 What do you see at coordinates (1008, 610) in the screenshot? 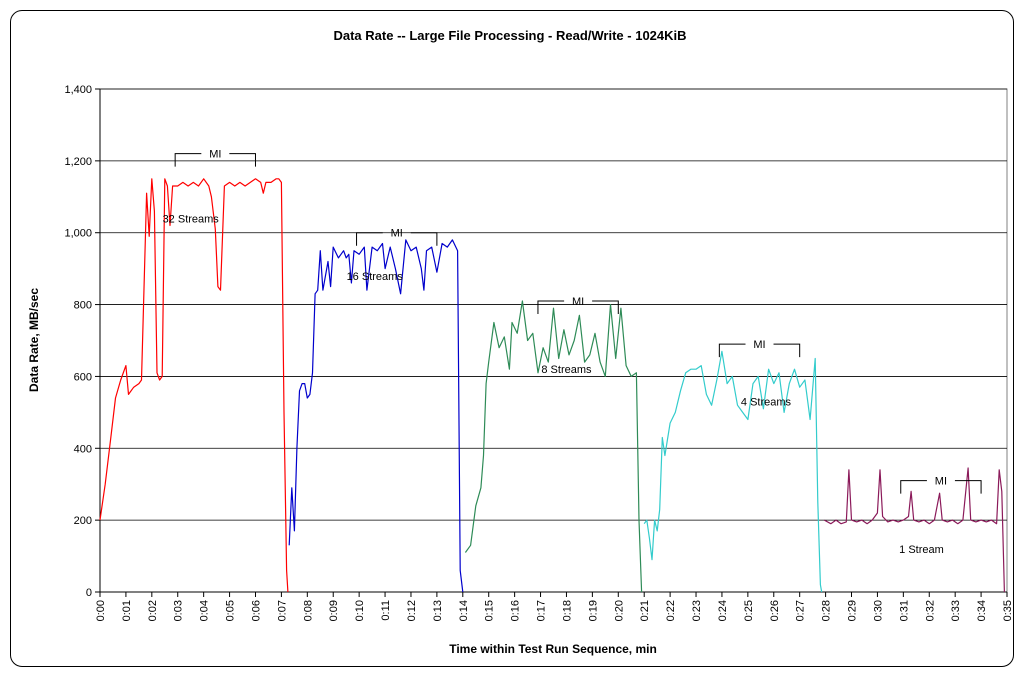
I see `x-tick-label: 0:35` at bounding box center [1008, 610].